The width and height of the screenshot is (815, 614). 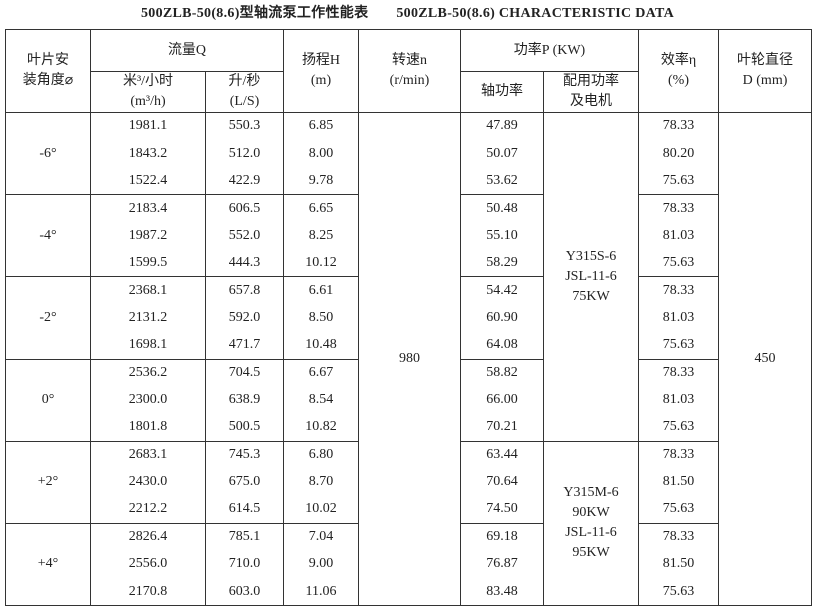 What do you see at coordinates (502, 345) in the screenshot?
I see `shaft-power: 64.08` at bounding box center [502, 345].